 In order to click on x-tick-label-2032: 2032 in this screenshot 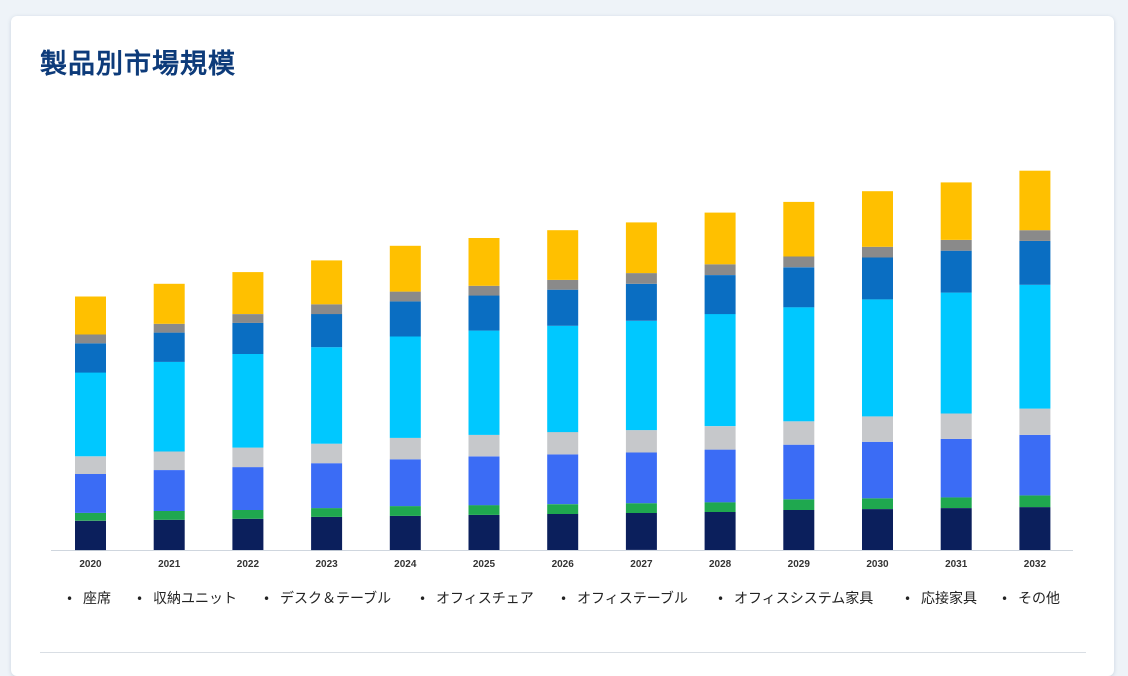, I will do `click(1035, 564)`.